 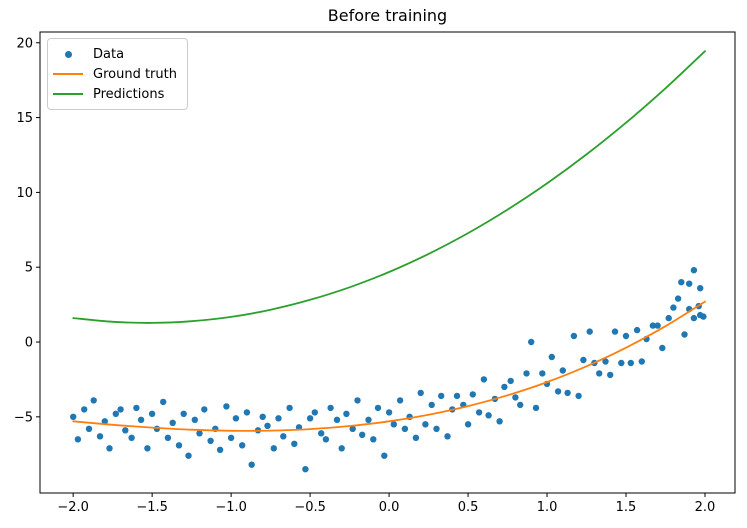 I want to click on legend: Data Ground truth Predictions, so click(x=117, y=74).